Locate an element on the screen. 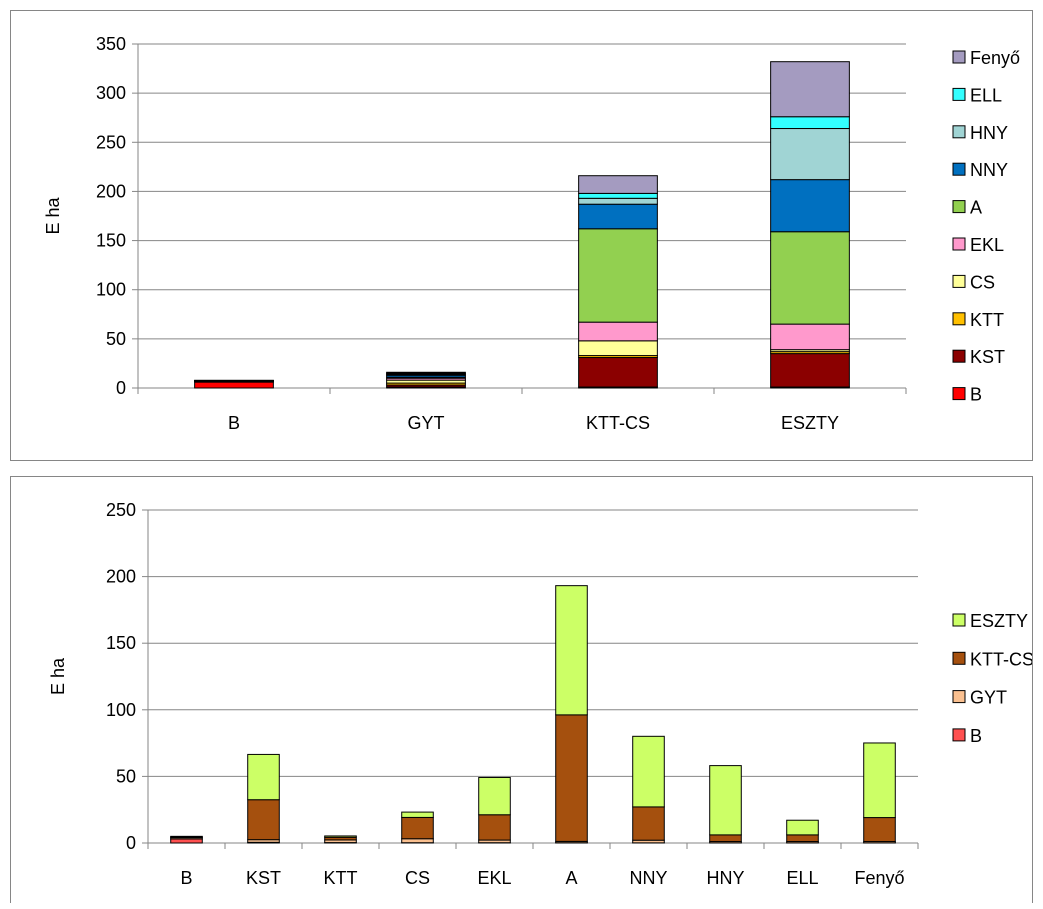  bar-segment-ktt-cs-nny is located at coordinates (649, 823).